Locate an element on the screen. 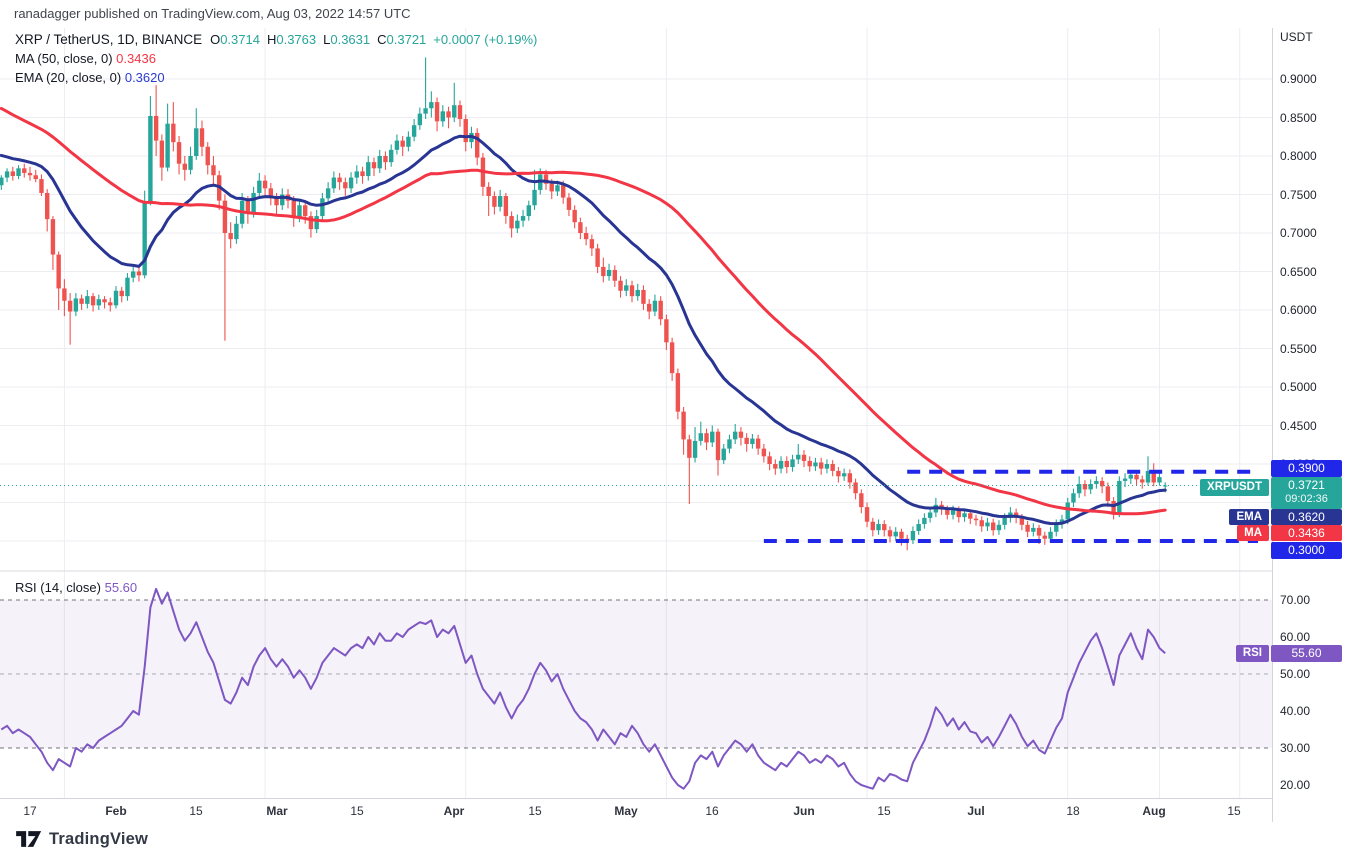  time-tick: Jun is located at coordinates (804, 811).